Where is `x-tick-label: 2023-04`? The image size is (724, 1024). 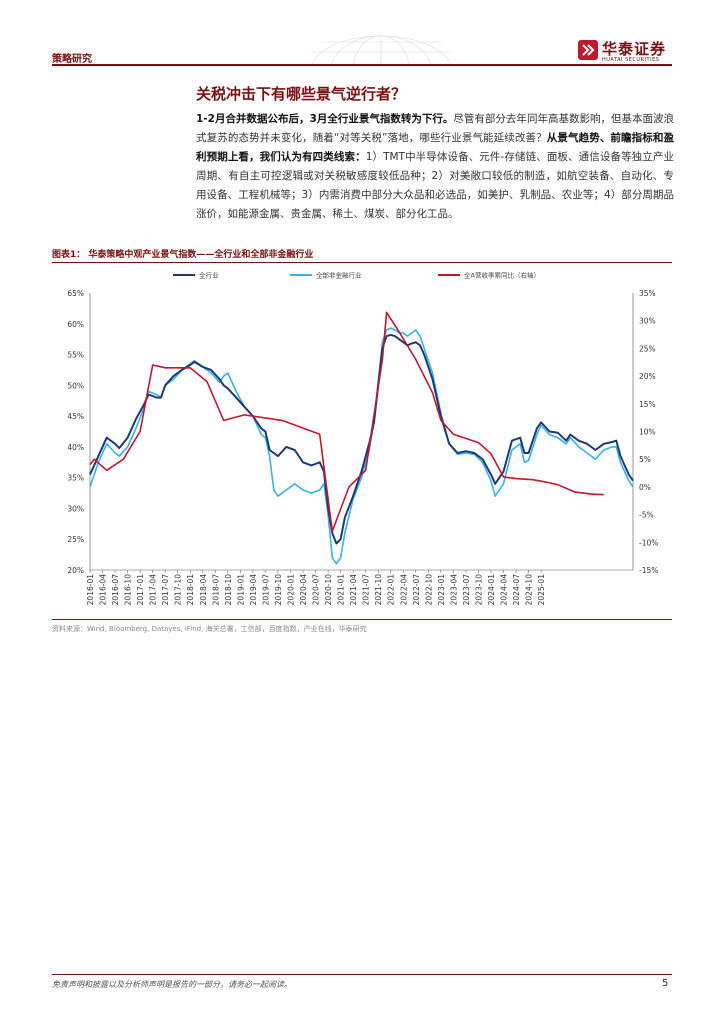
x-tick-label: 2023-04 is located at coordinates (453, 590).